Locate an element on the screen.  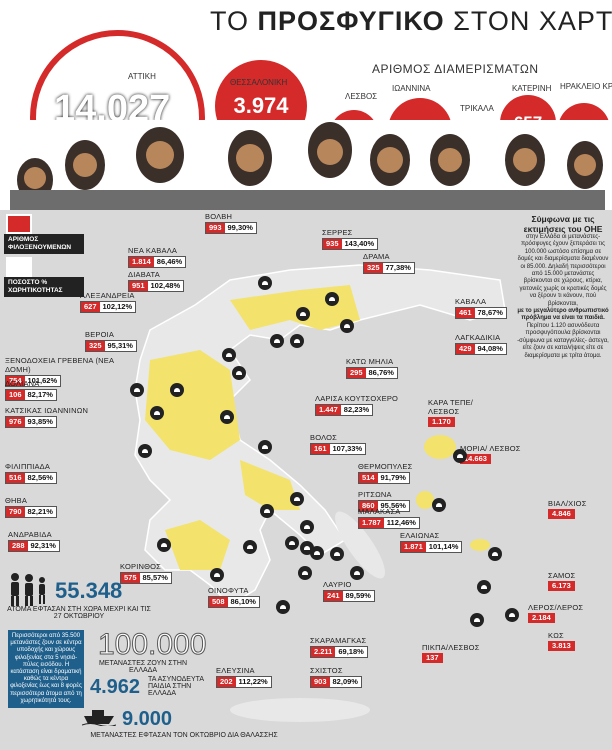
camp-percent: 99,30% is located at coordinates (240, 228).